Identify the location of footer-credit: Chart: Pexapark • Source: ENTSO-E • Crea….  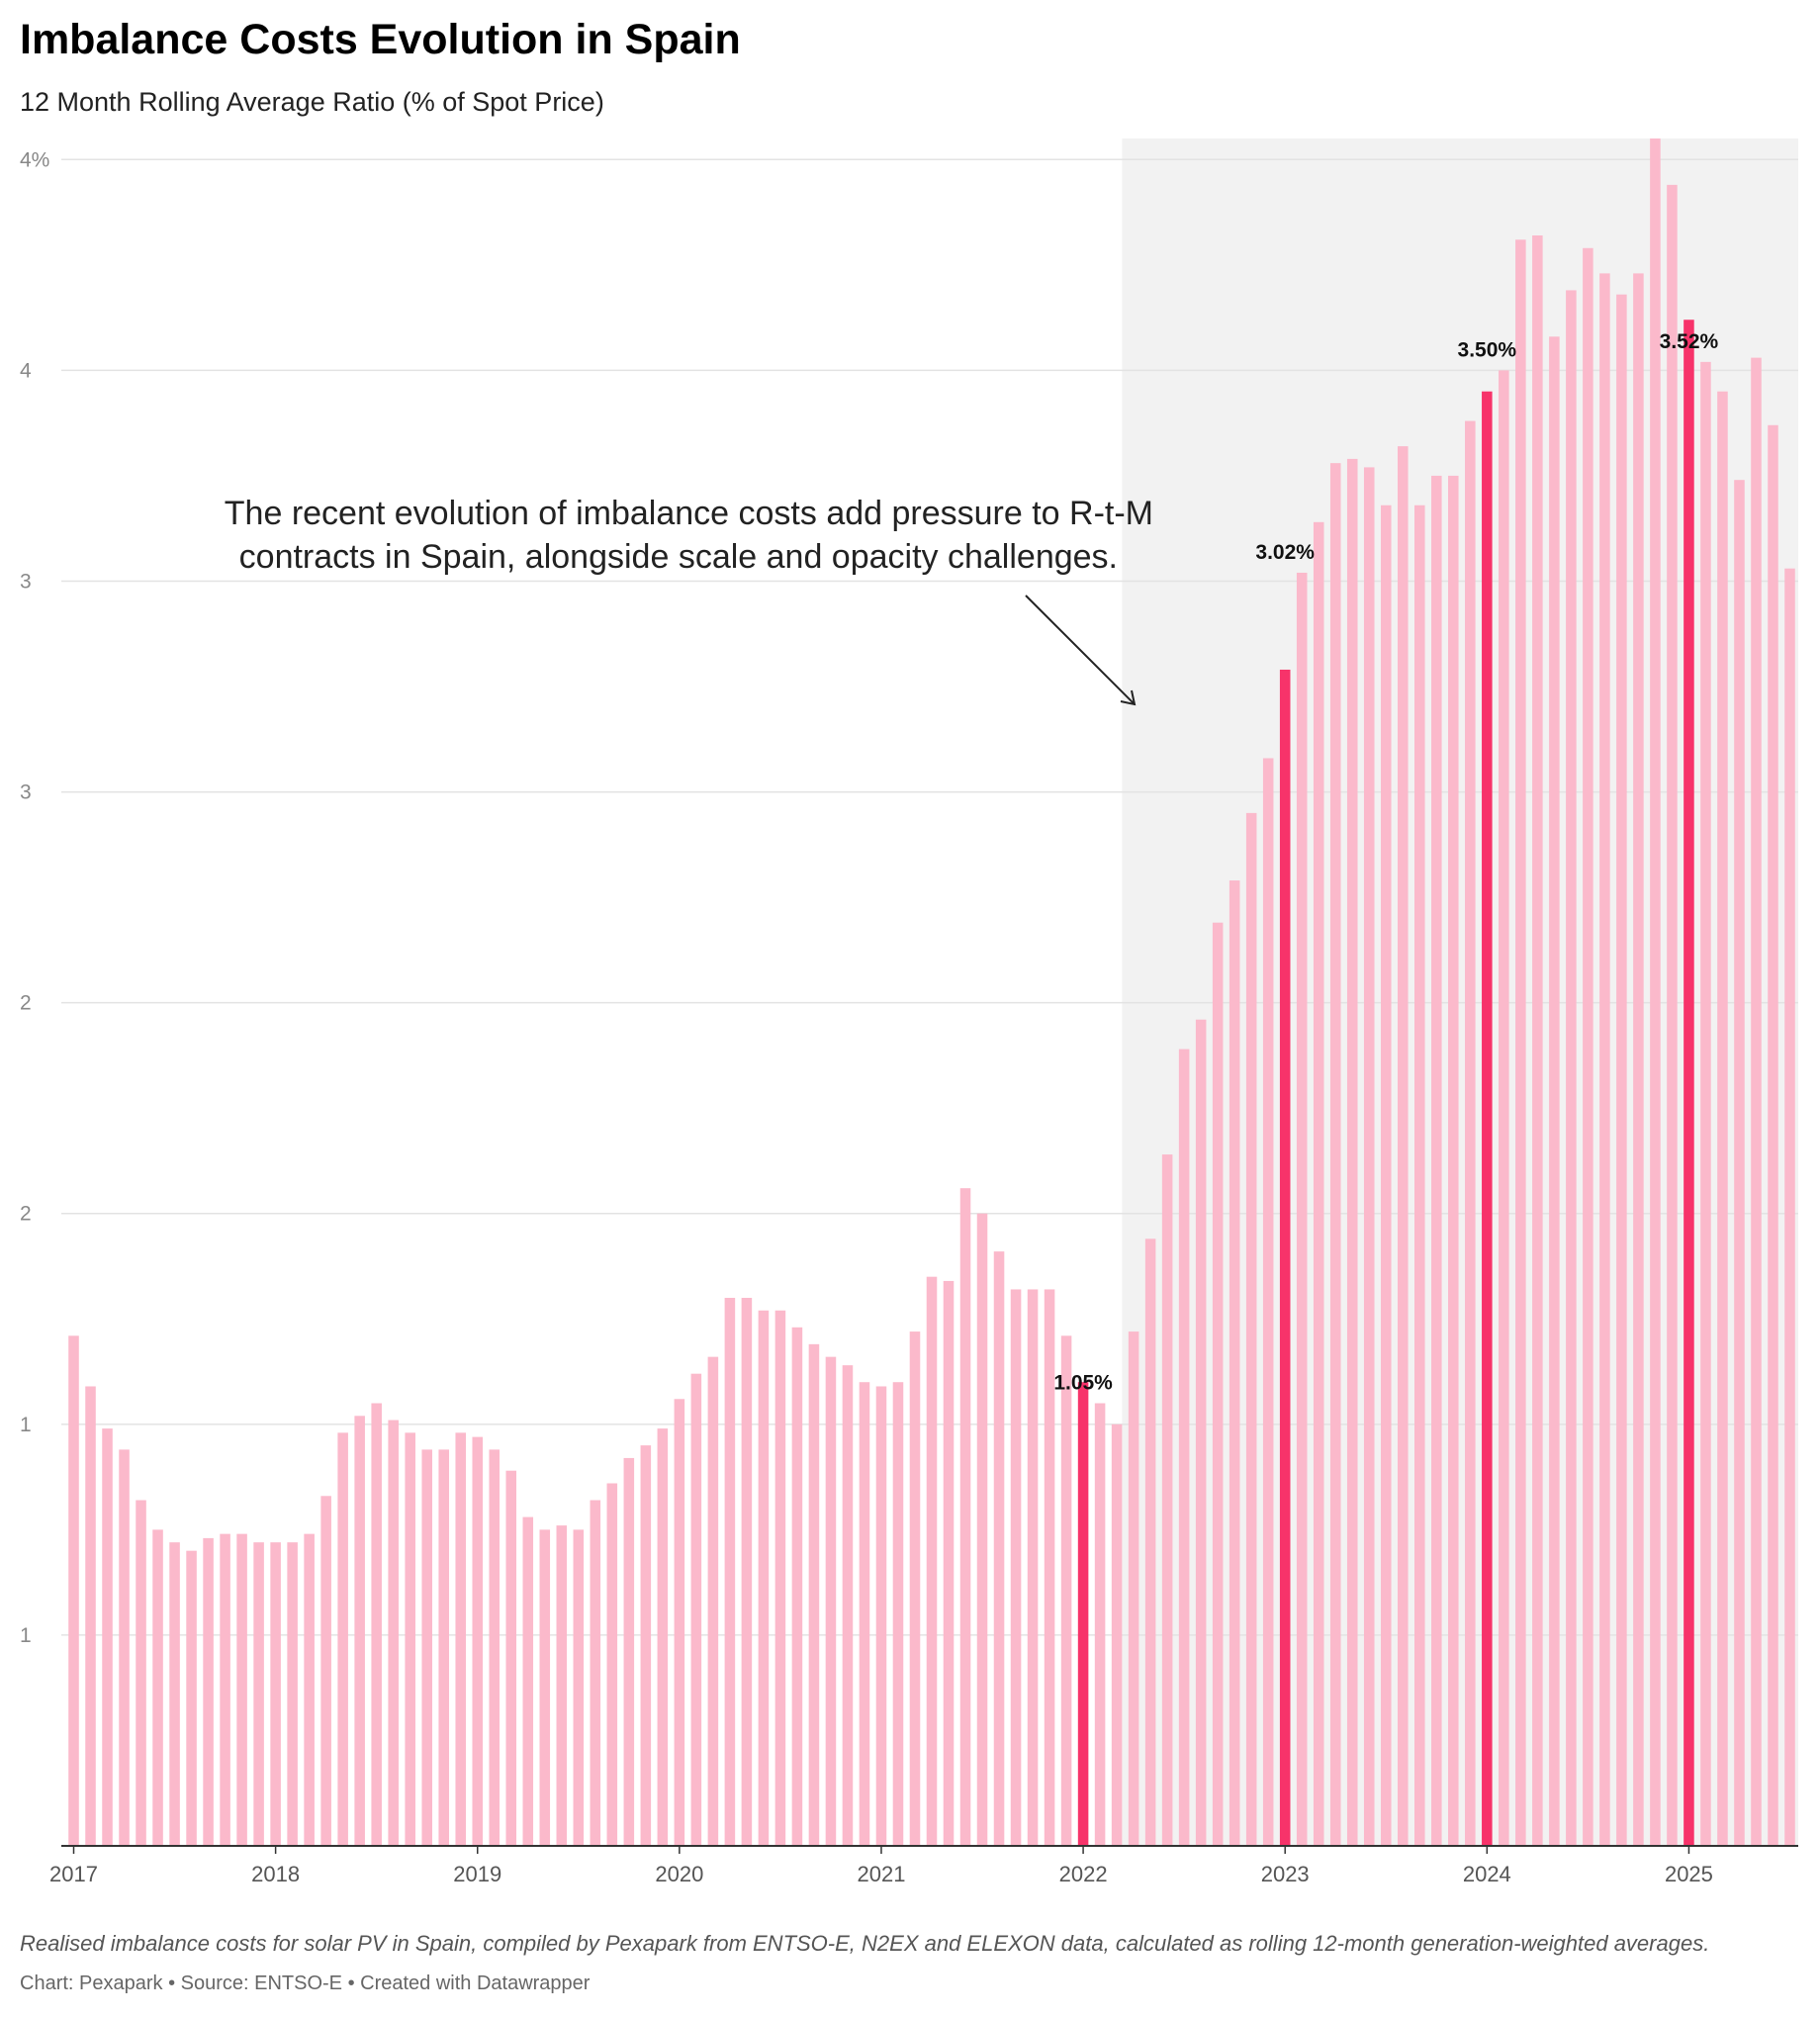
(305, 1983).